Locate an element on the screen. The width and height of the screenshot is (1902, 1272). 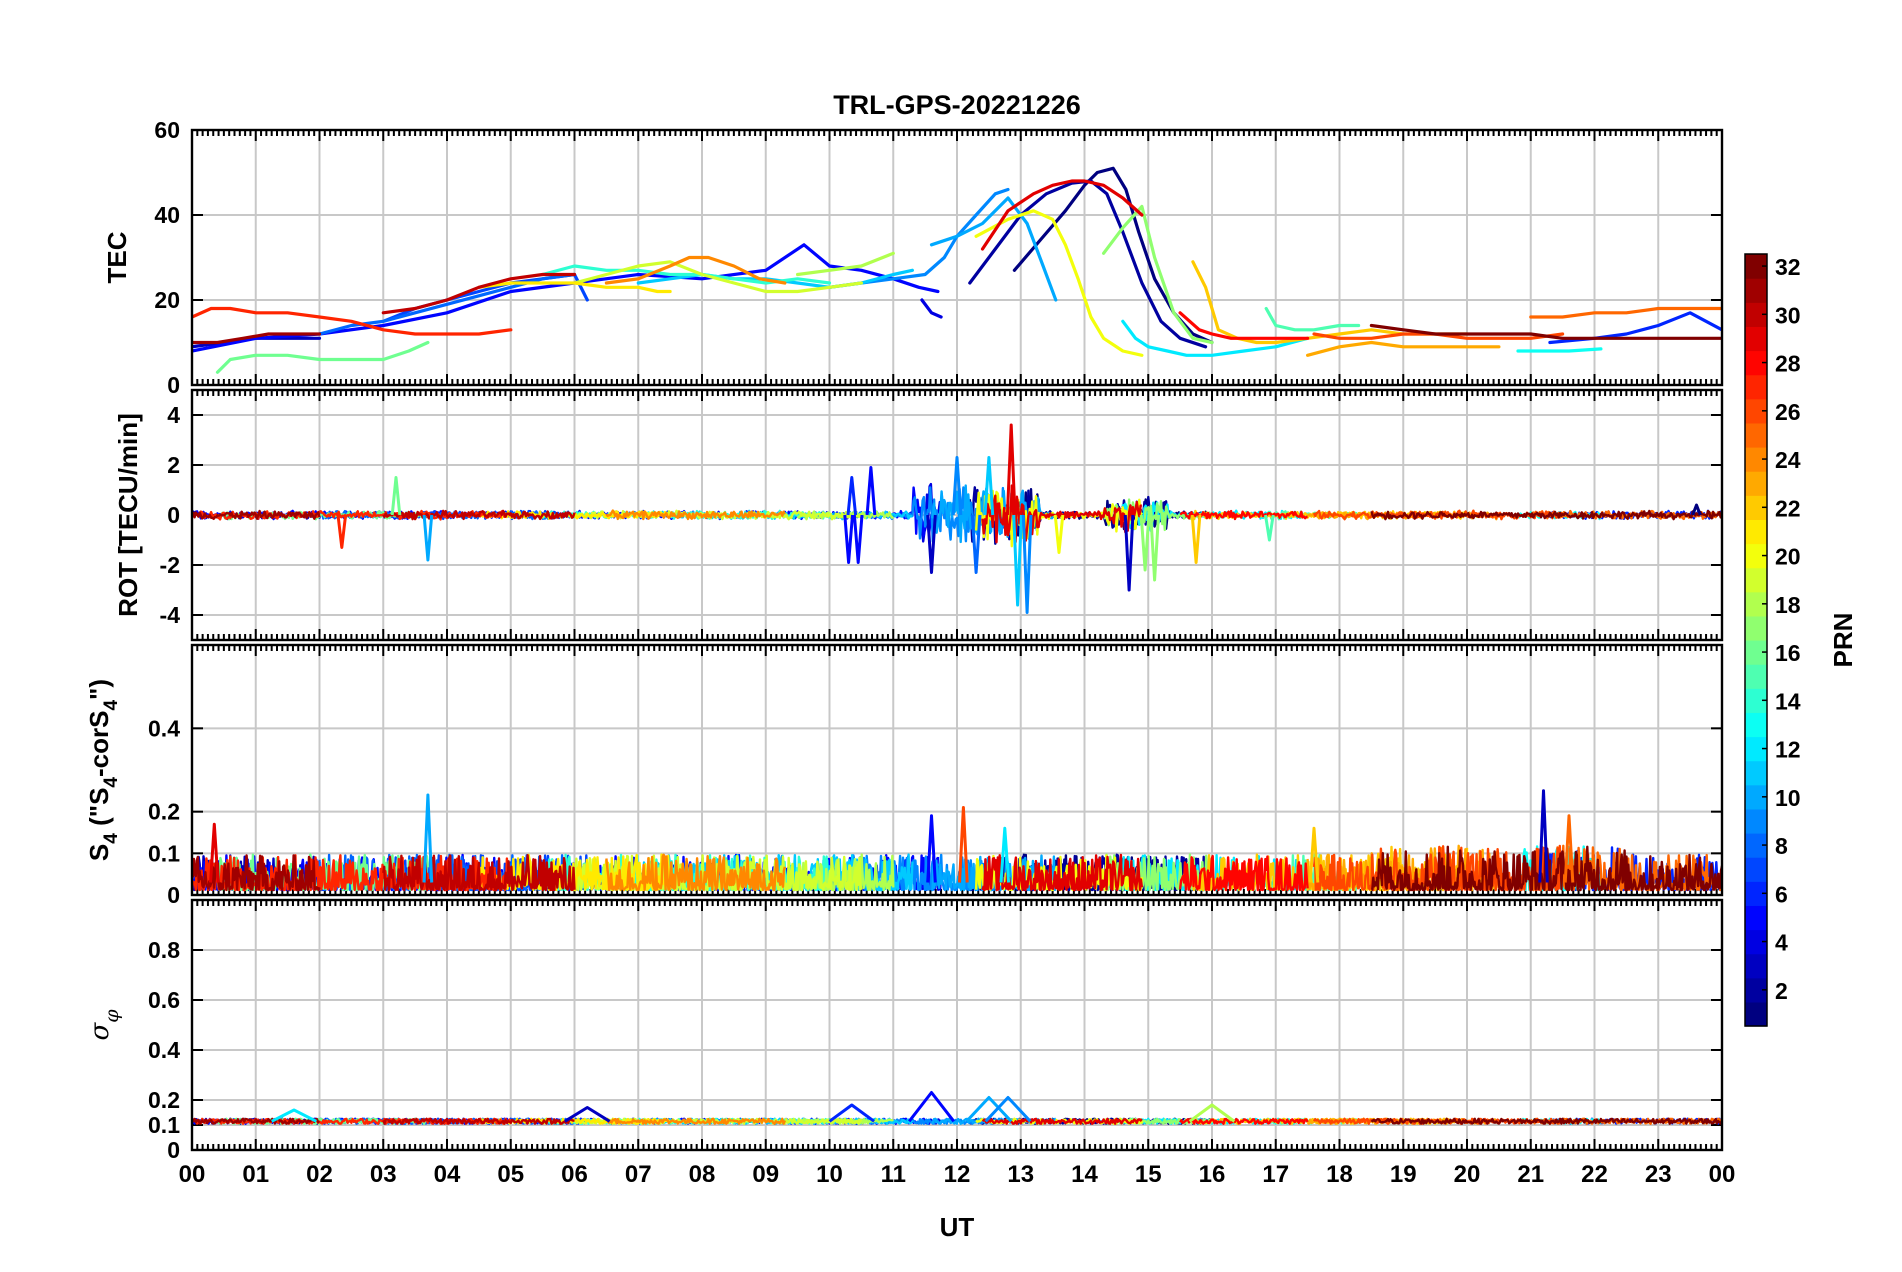
colorbar-tick-label: 20 is located at coordinates (1788, 557).